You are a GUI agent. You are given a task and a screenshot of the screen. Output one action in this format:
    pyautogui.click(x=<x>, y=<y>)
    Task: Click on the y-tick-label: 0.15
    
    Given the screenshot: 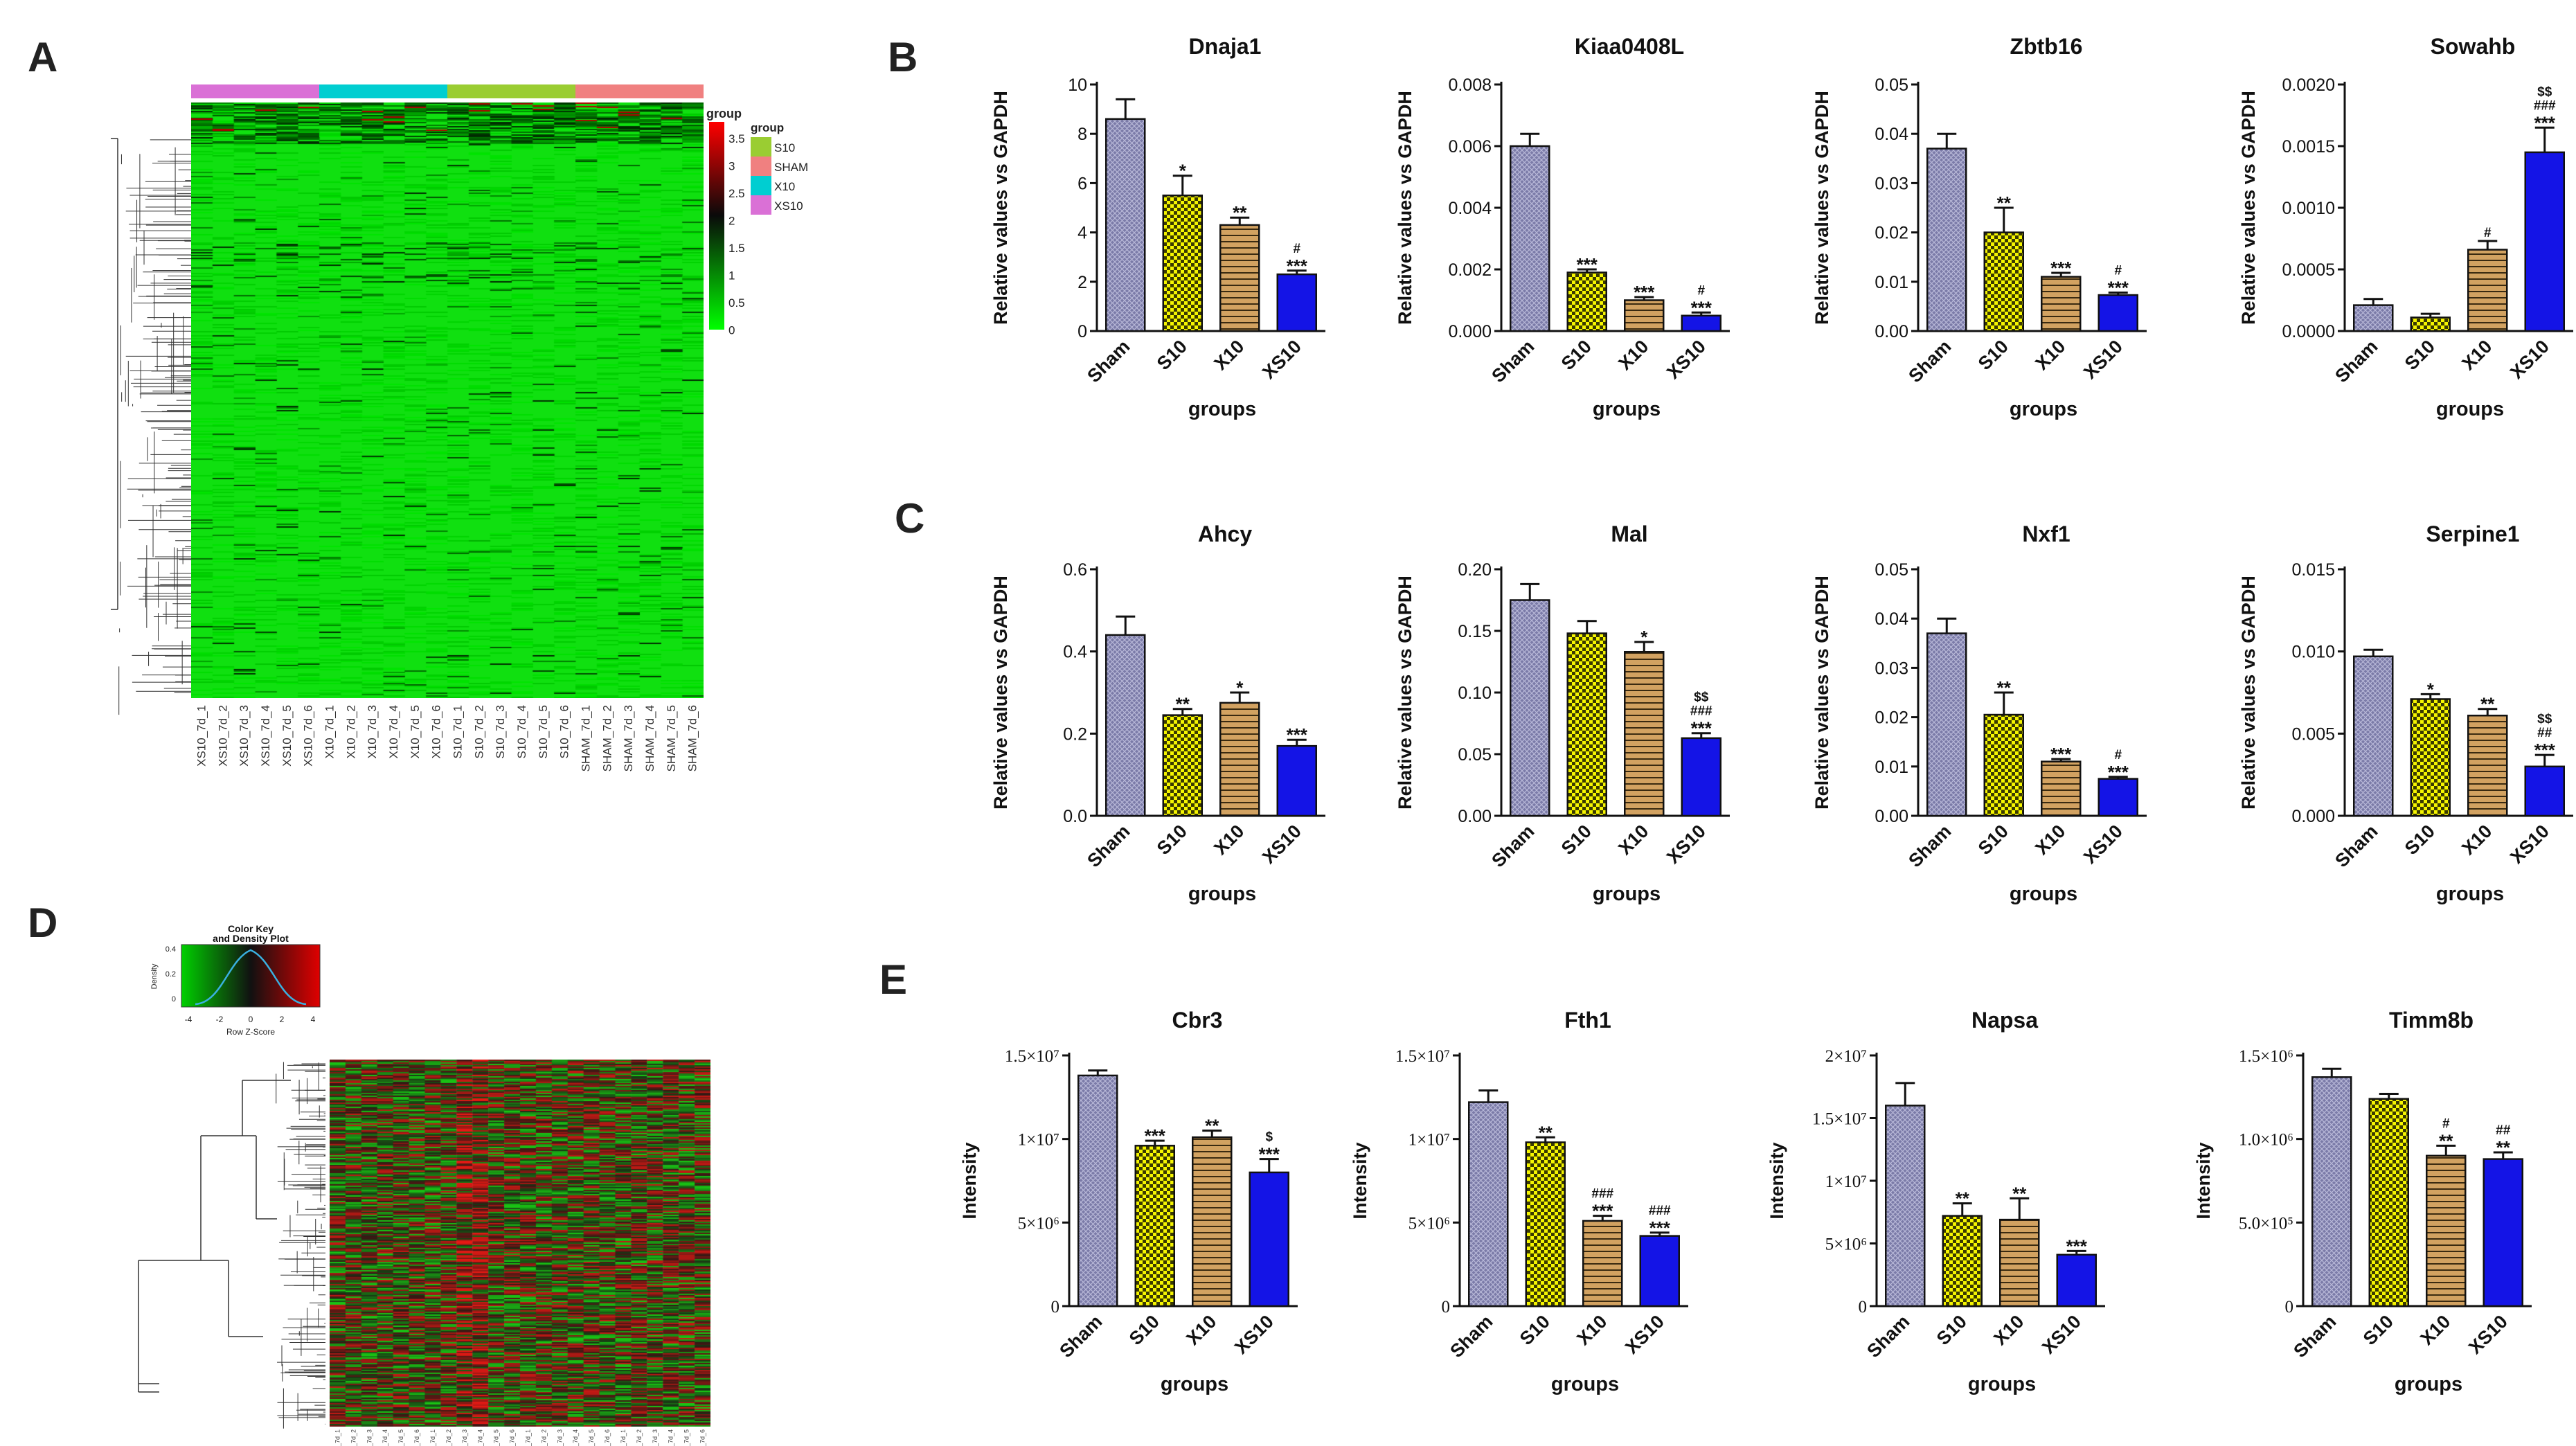 What is the action you would take?
    pyautogui.click(x=1475, y=631)
    